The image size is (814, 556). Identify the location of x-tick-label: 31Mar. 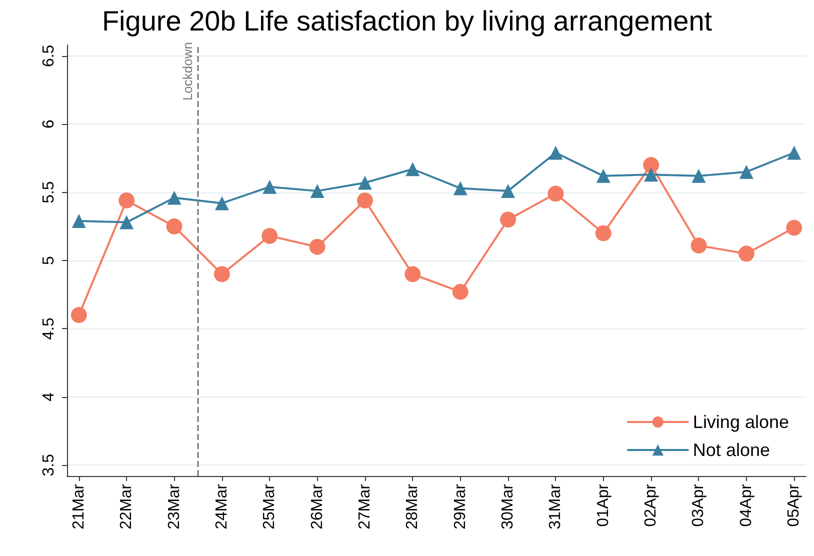
(555, 506).